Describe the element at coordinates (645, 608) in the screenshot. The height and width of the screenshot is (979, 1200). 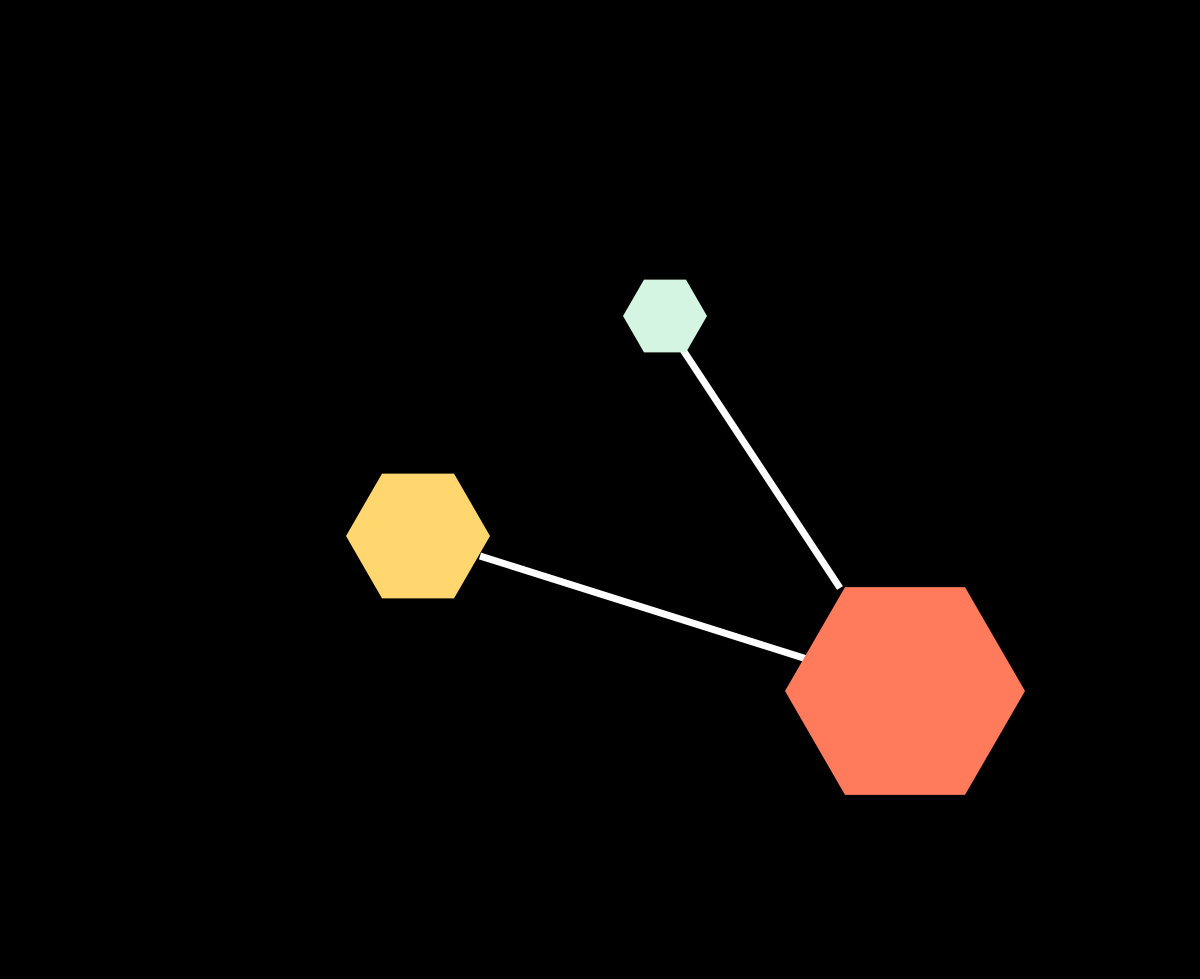
I see `edge-yellow-to-coral` at that location.